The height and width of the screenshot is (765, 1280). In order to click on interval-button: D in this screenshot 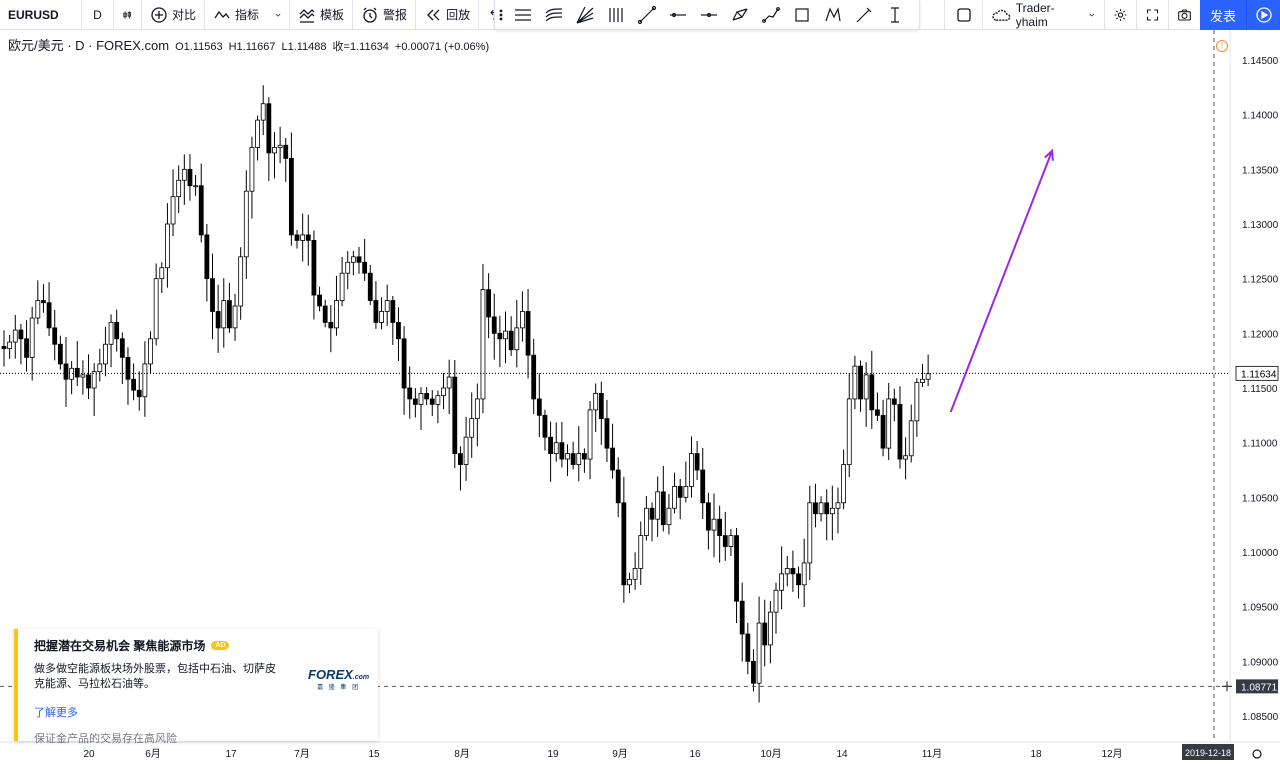, I will do `click(98, 15)`.